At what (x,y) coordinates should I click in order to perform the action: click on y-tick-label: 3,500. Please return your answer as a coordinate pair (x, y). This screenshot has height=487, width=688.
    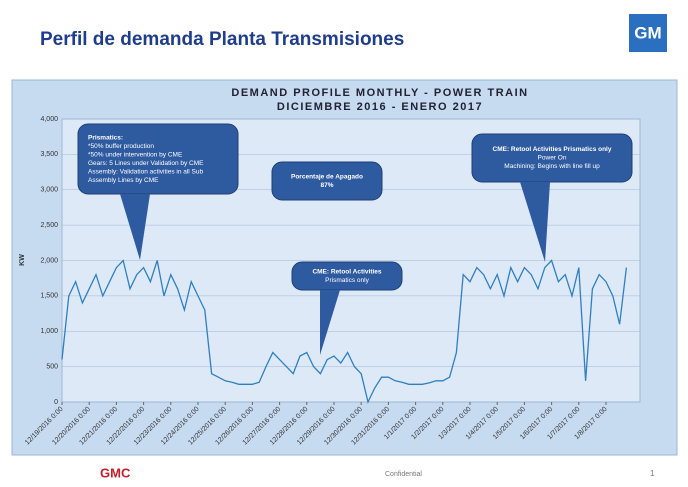
    Looking at the image, I should click on (49, 154).